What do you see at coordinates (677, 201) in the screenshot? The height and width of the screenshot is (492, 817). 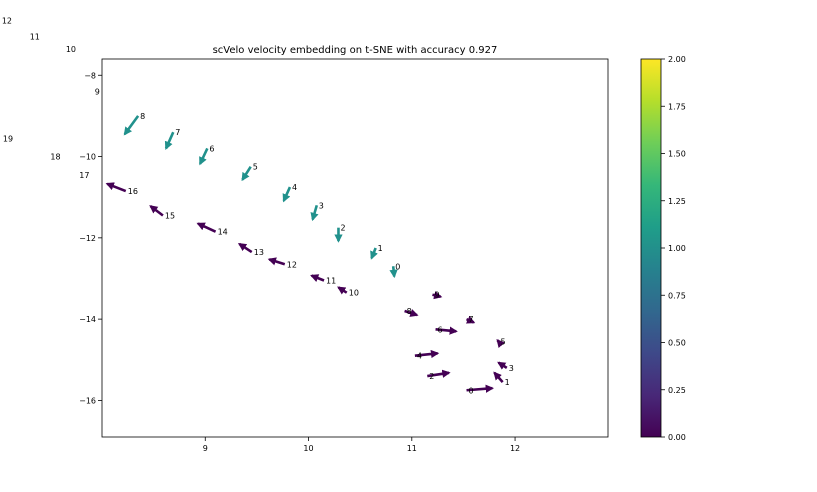 I see `colorbar-tick-label: 1.25` at bounding box center [677, 201].